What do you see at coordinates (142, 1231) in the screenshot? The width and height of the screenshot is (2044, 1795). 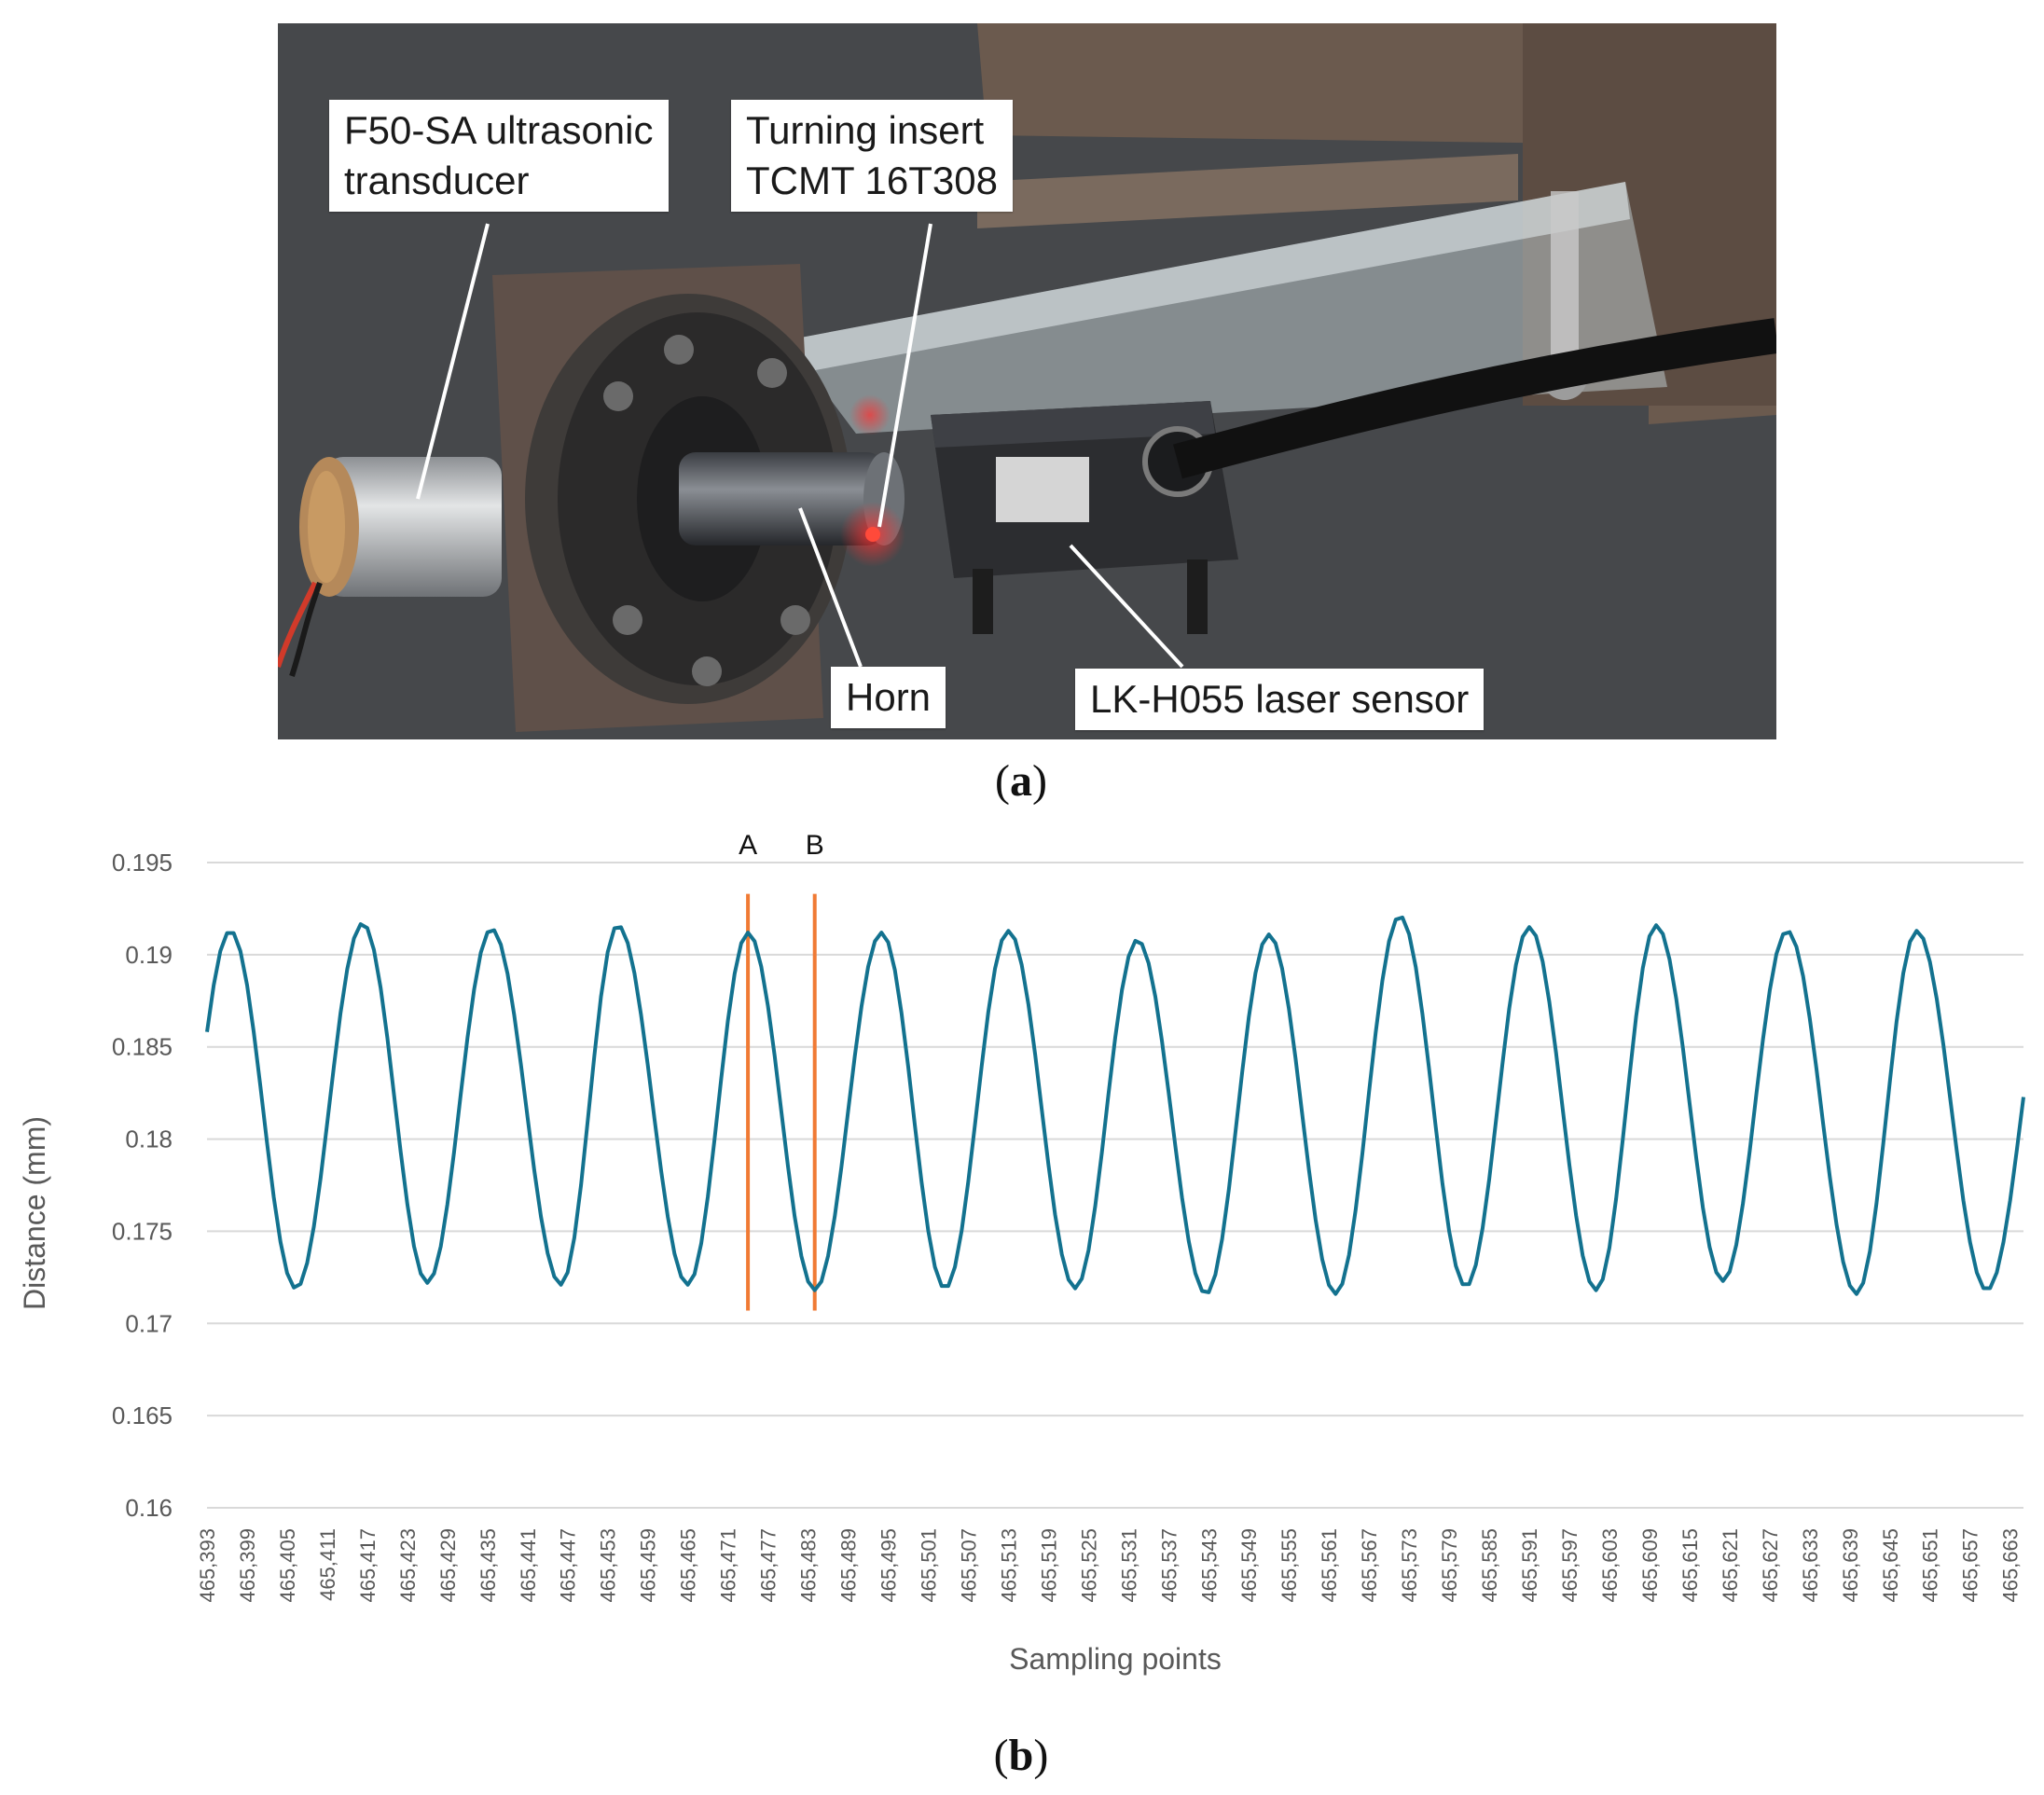 I see `y-tick-label: 0.175` at bounding box center [142, 1231].